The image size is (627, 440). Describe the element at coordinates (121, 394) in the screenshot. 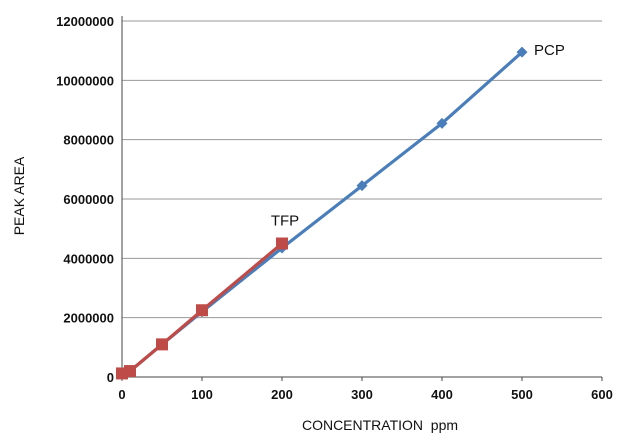

I see `x-tick-label: 0` at that location.